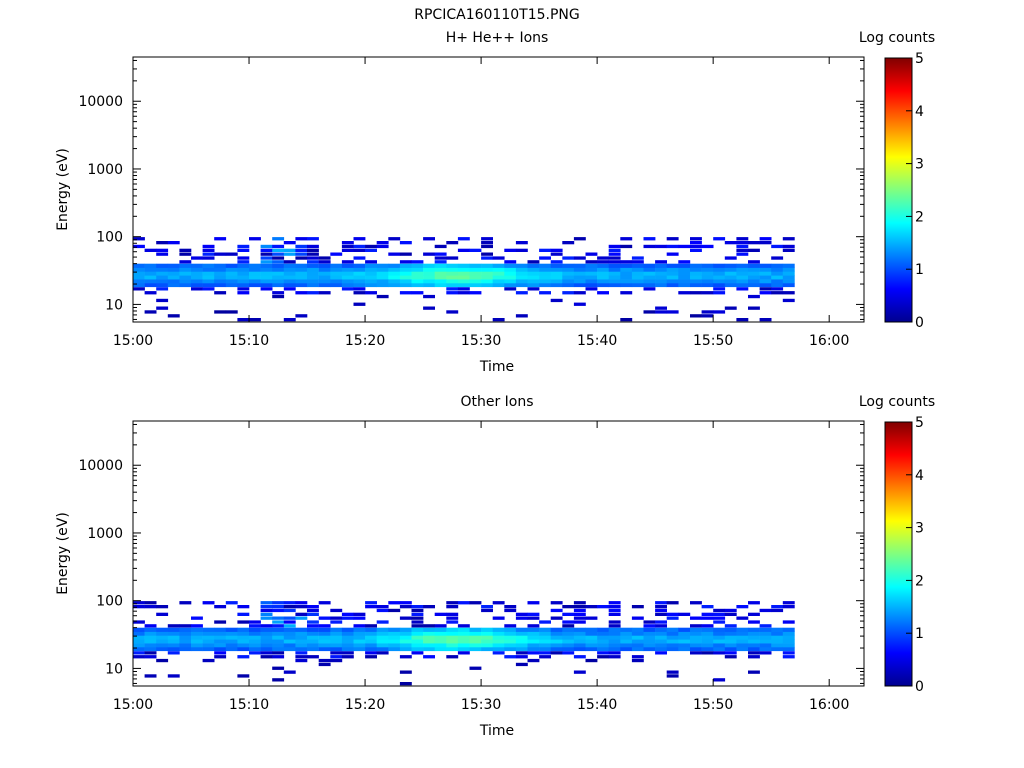 This screenshot has width=1024, height=768. I want to click on panel-title: Other Ions, so click(496, 402).